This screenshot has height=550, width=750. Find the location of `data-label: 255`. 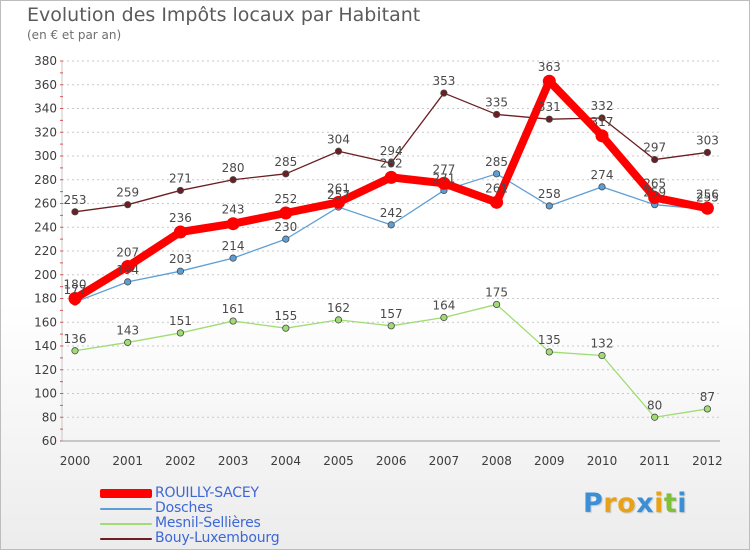

data-label: 255 is located at coordinates (707, 197).